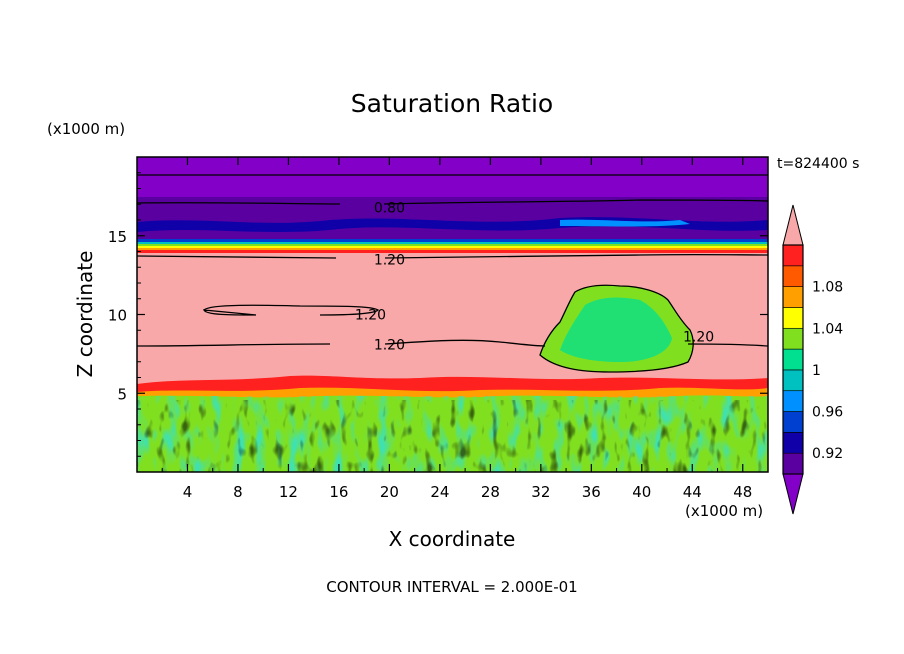 Image resolution: width=904 pixels, height=654 pixels. I want to click on tropopause-green, so click(452, 245).